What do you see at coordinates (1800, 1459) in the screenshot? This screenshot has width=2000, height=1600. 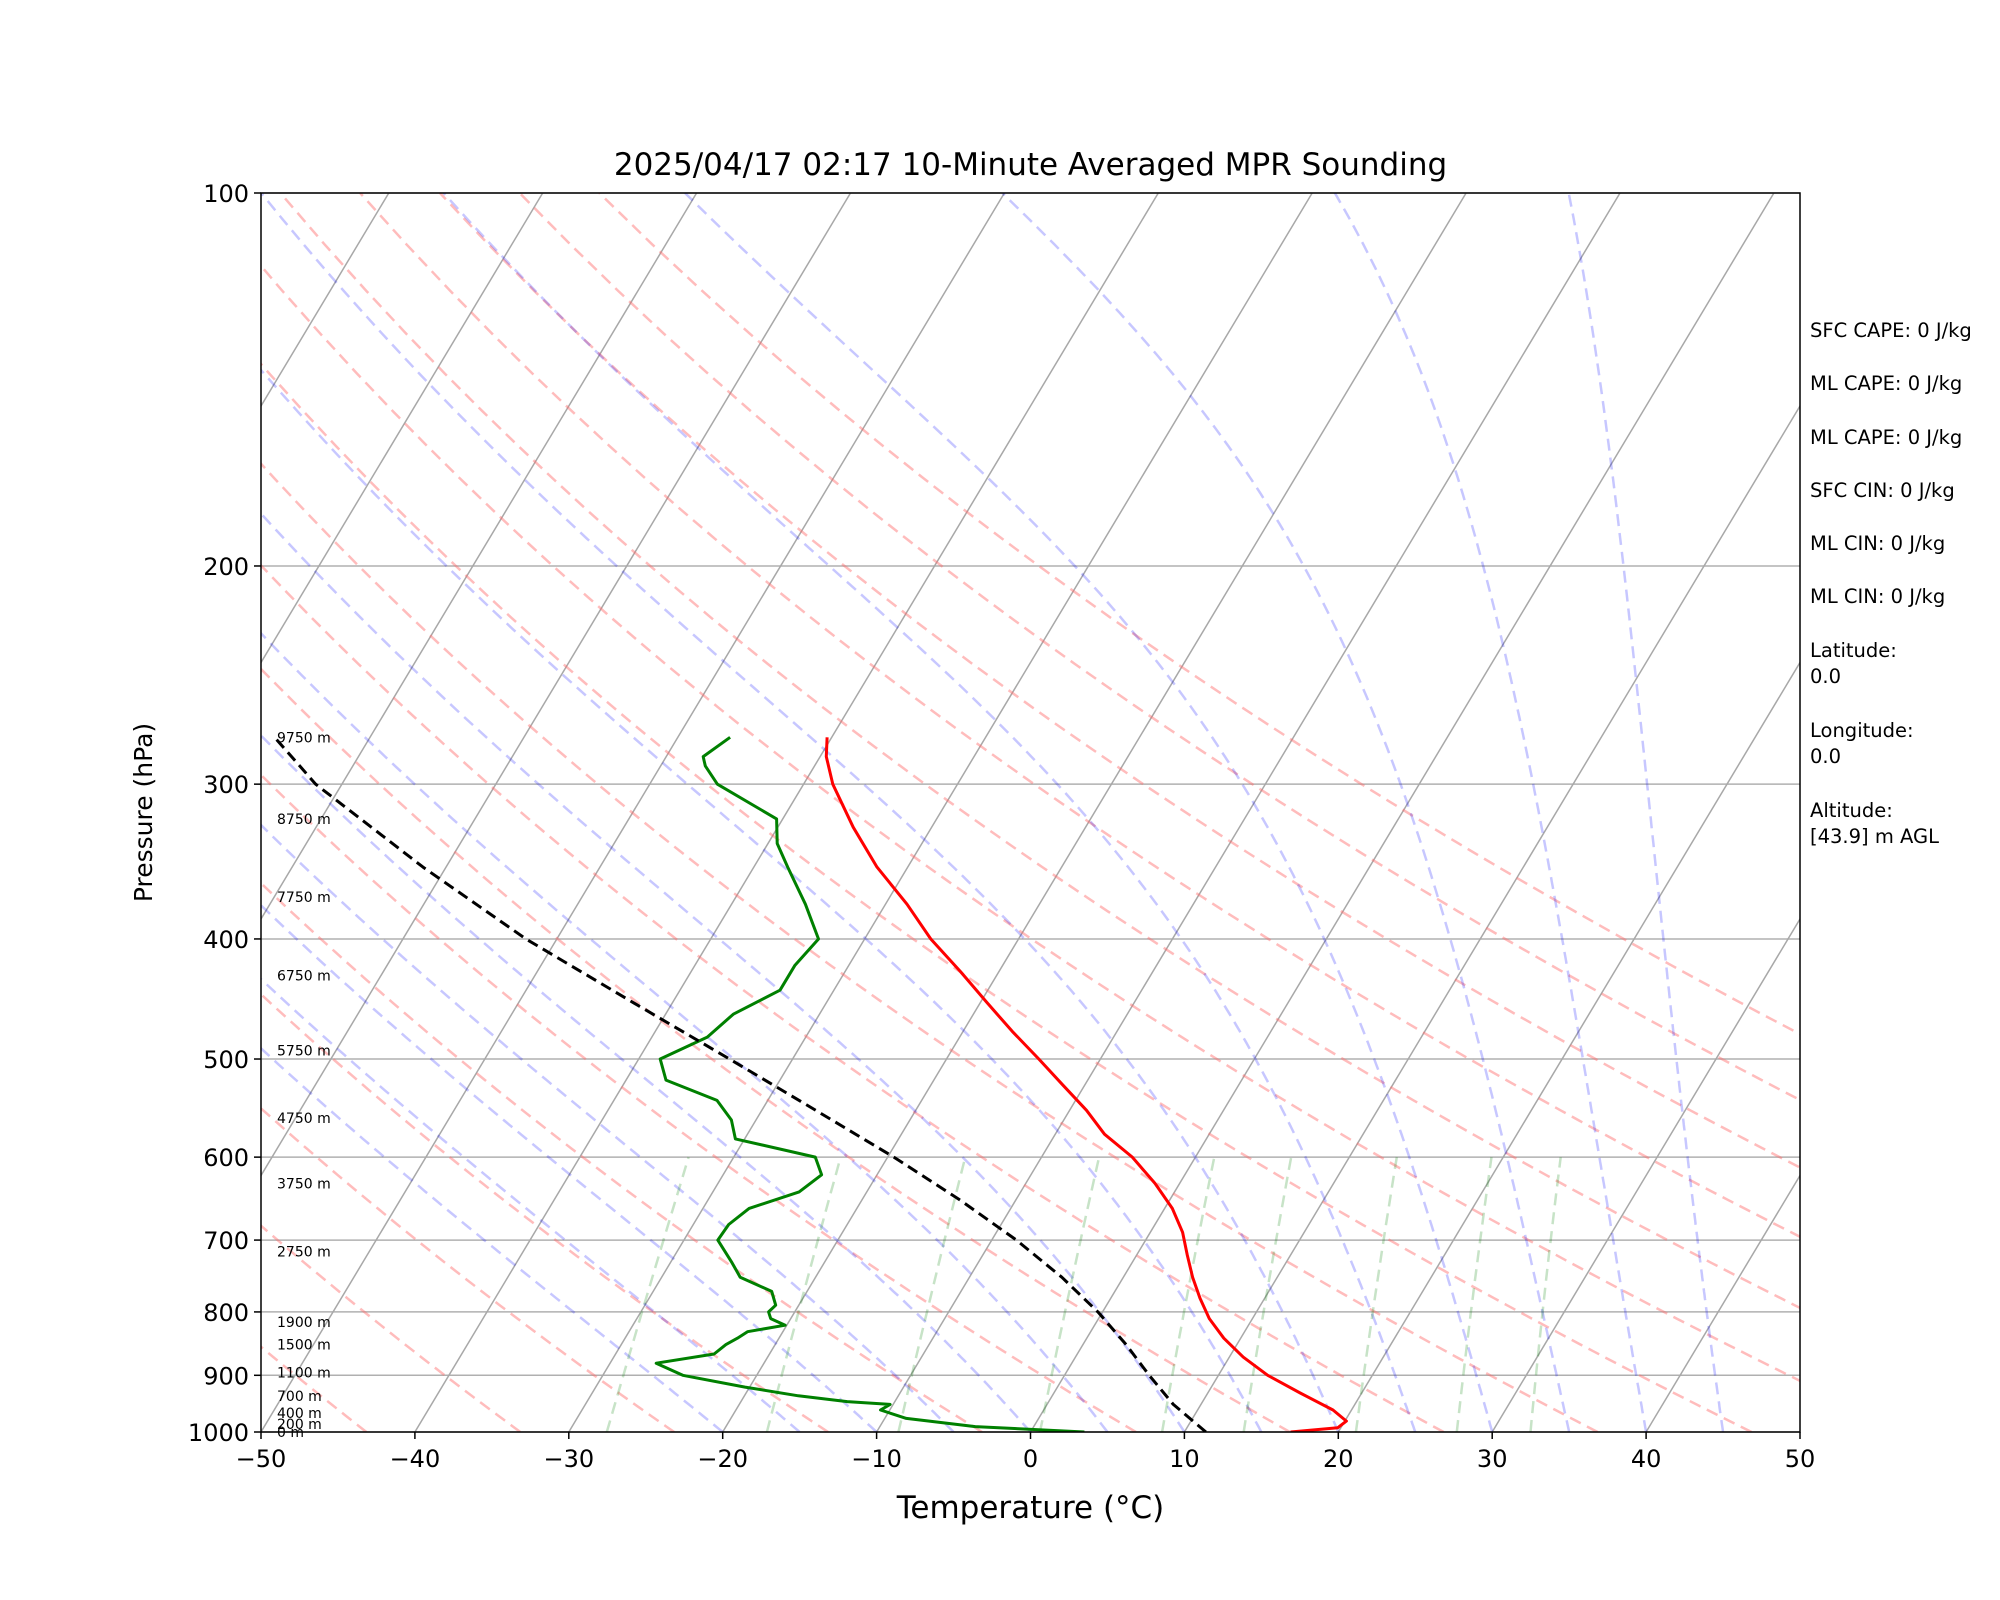 I see `x-tick-label: 50` at bounding box center [1800, 1459].